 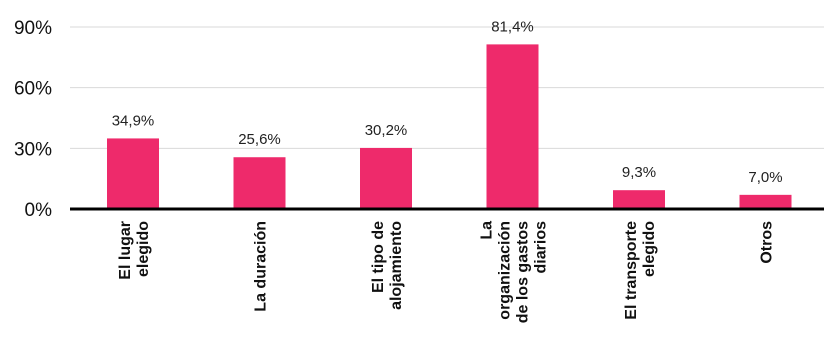 I want to click on category-label-line: Otros, so click(x=767, y=242).